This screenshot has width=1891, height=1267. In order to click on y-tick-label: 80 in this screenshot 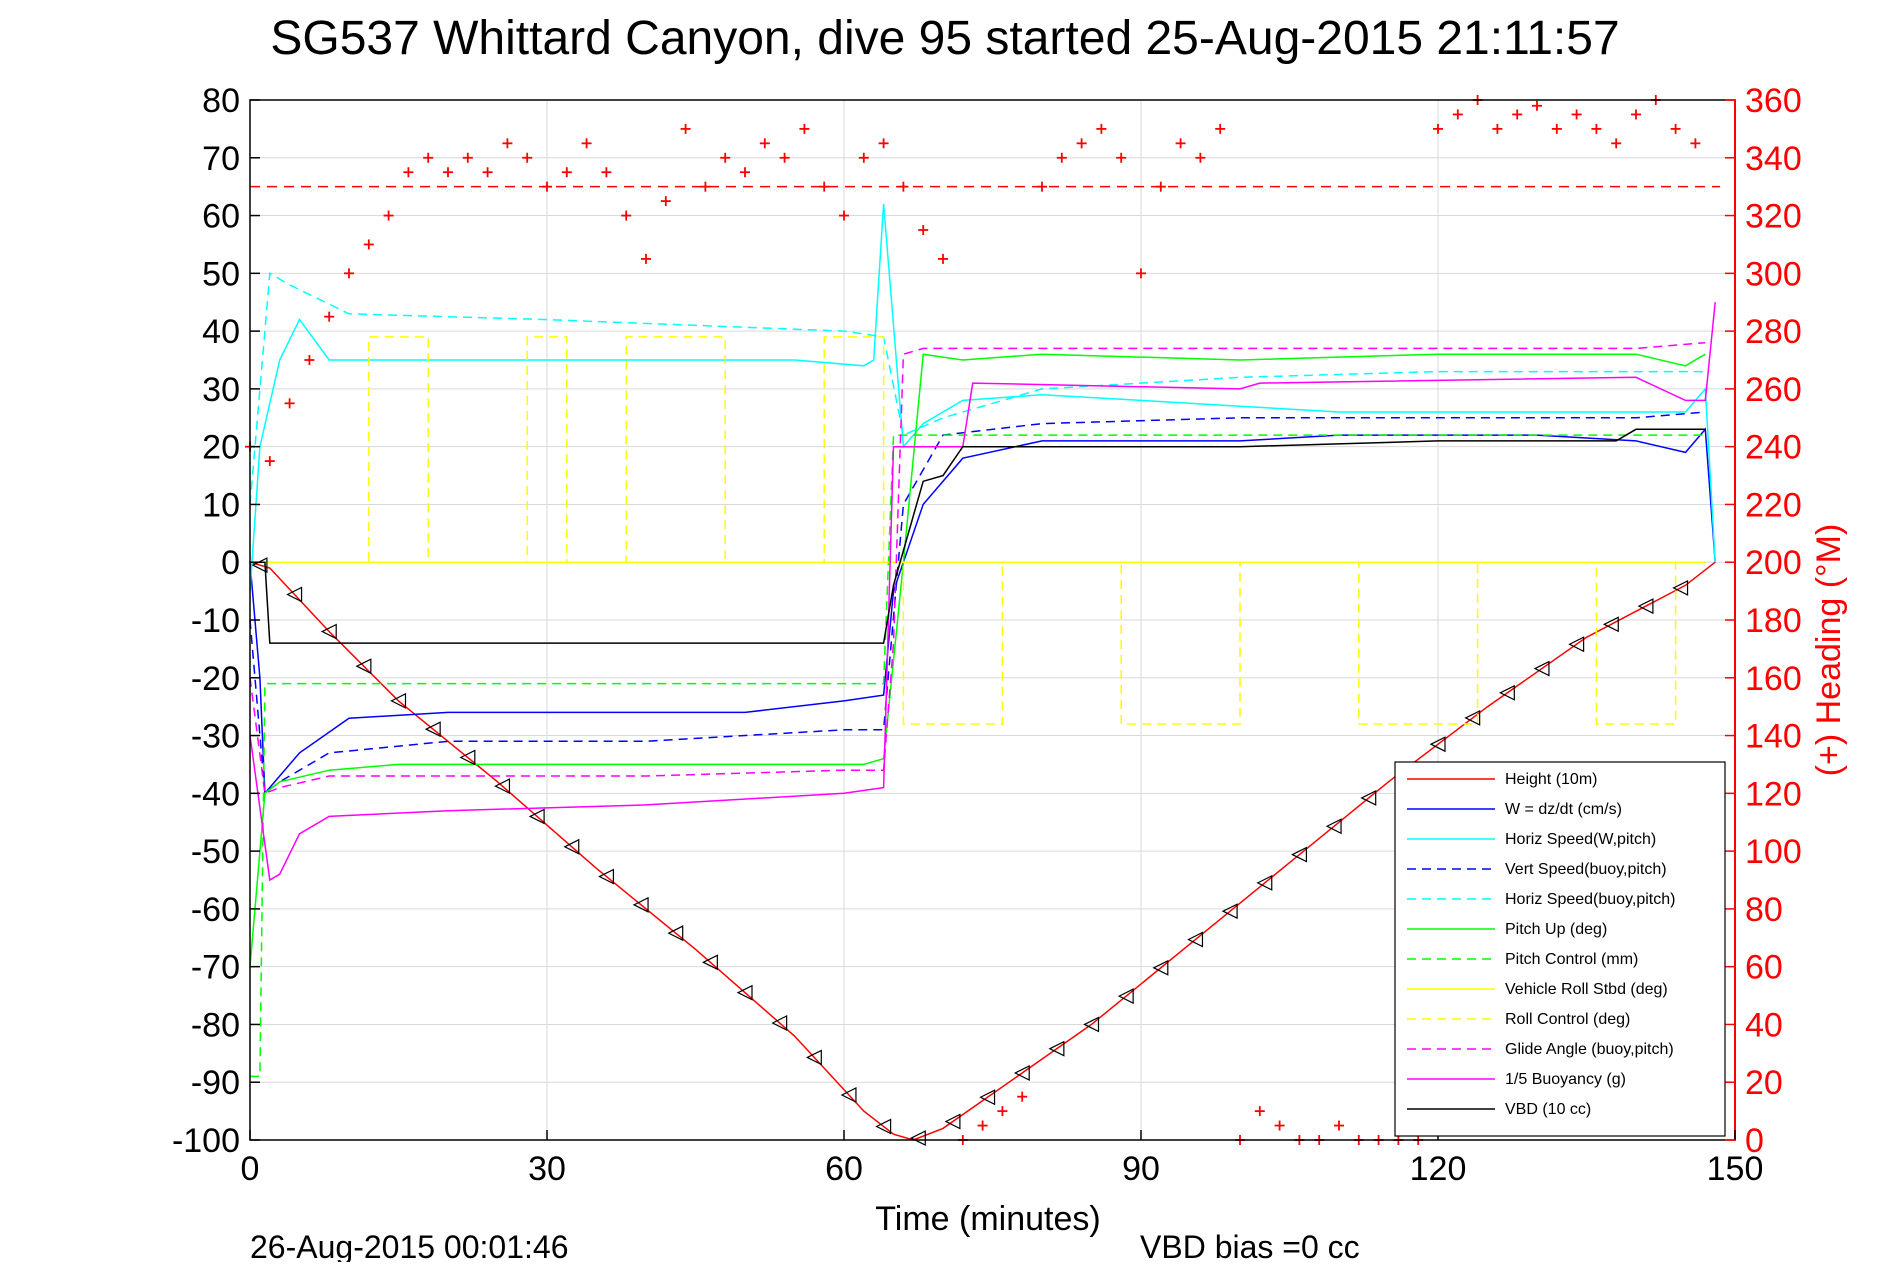, I will do `click(221, 101)`.